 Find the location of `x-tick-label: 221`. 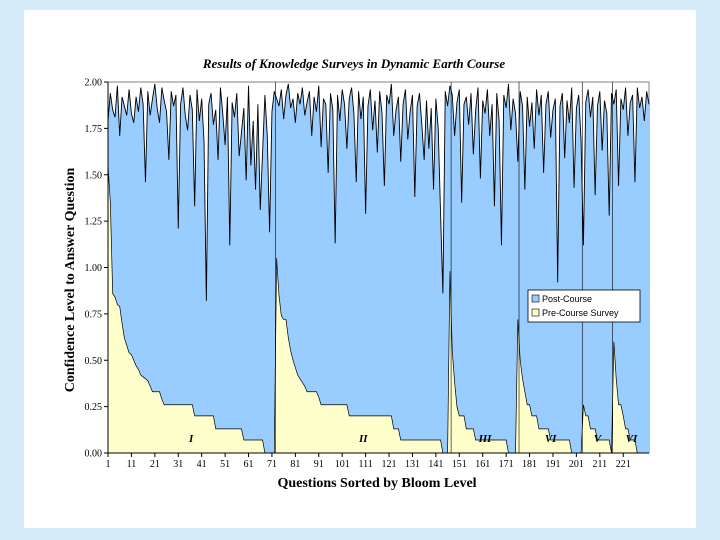

x-tick-label: 221 is located at coordinates (623, 464).